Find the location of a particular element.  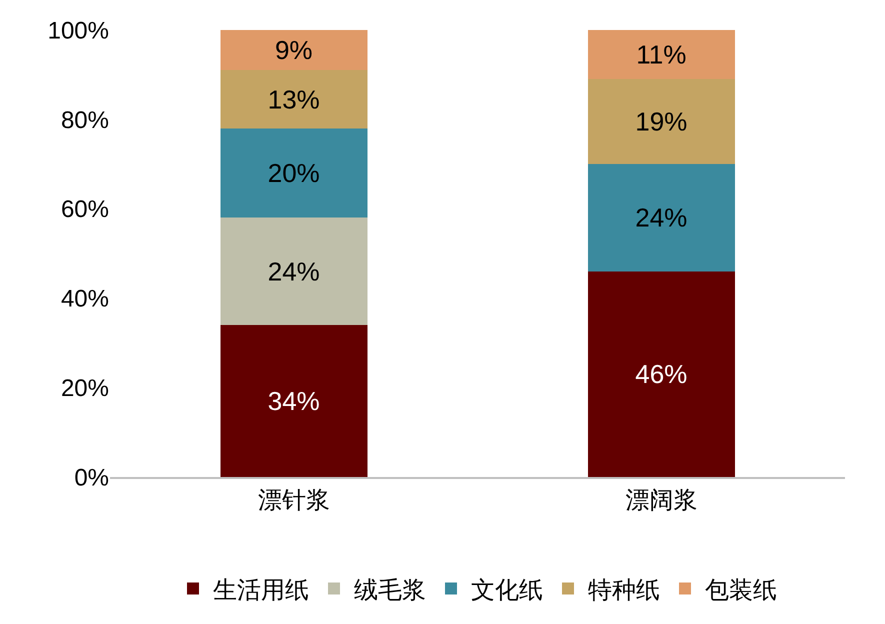

data-label: 11% is located at coordinates (661, 55).